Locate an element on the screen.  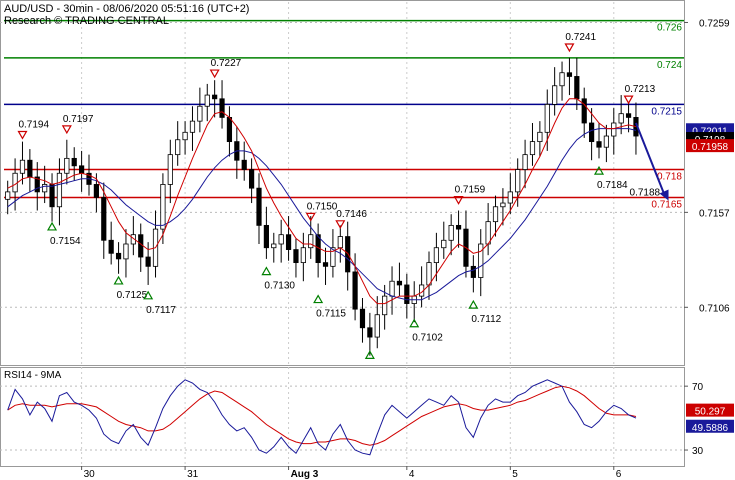
pivot-high-label: 0.7213 is located at coordinates (640, 89).